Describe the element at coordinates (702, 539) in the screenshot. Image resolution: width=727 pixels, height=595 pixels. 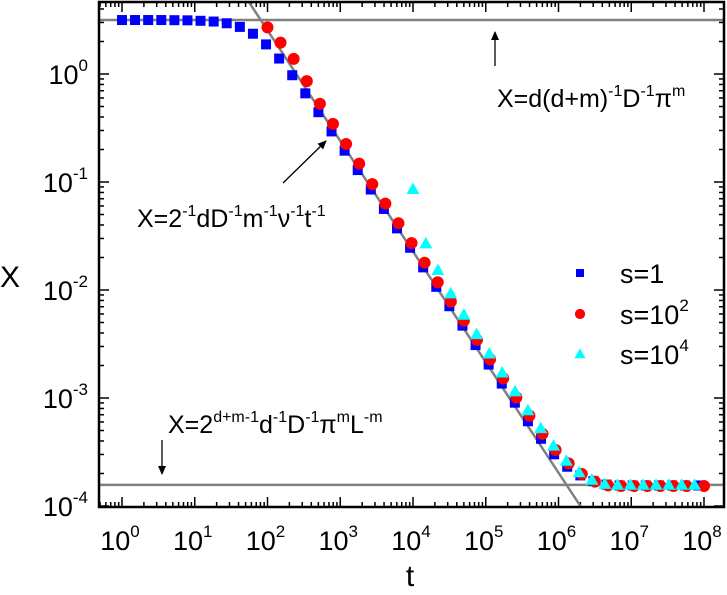
I see `x-tick-label: 10⁸` at that location.